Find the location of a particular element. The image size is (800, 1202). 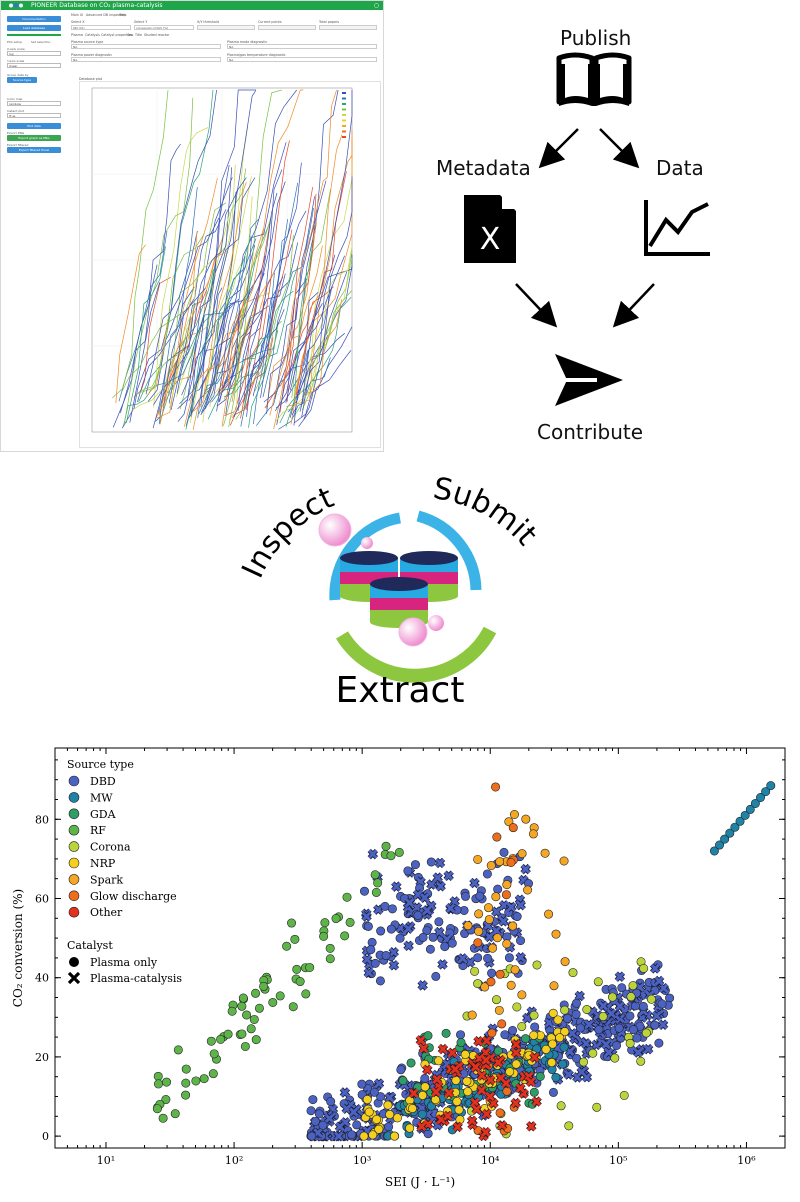

app-close-icon: ○ is located at coordinates (376, 5).